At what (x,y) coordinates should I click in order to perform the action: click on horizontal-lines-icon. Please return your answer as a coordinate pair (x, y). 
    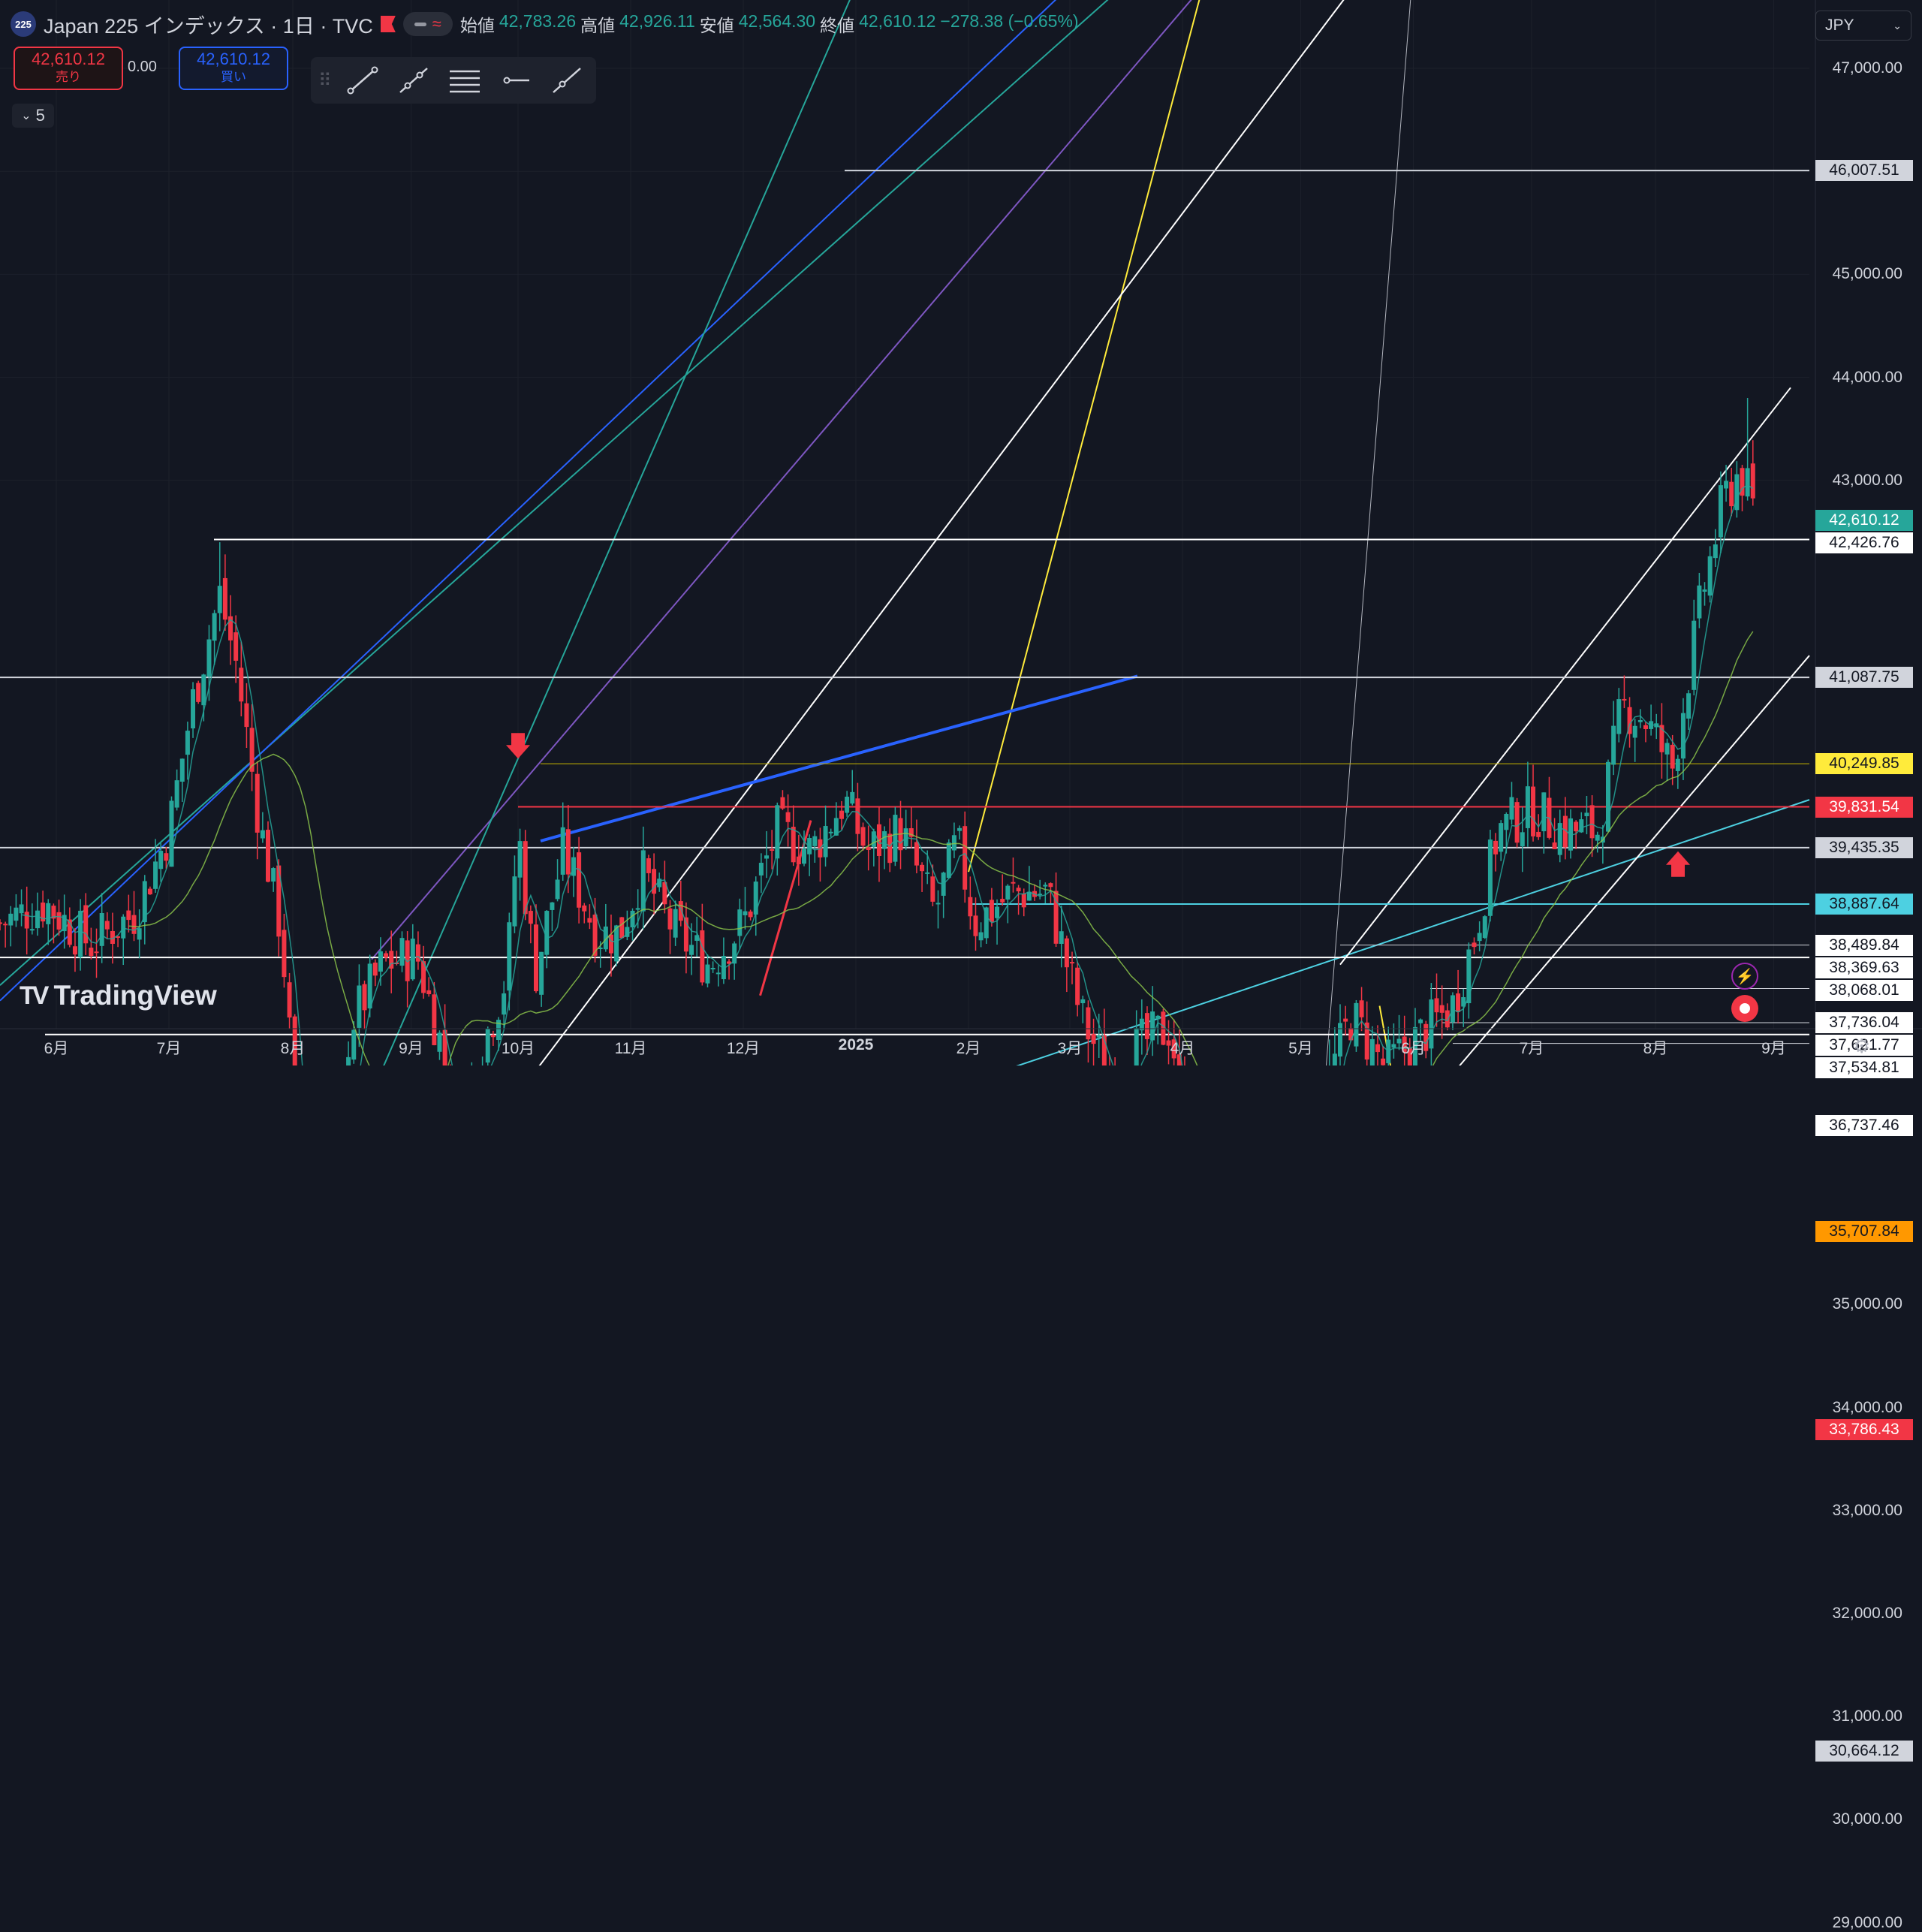
    Looking at the image, I should click on (464, 80).